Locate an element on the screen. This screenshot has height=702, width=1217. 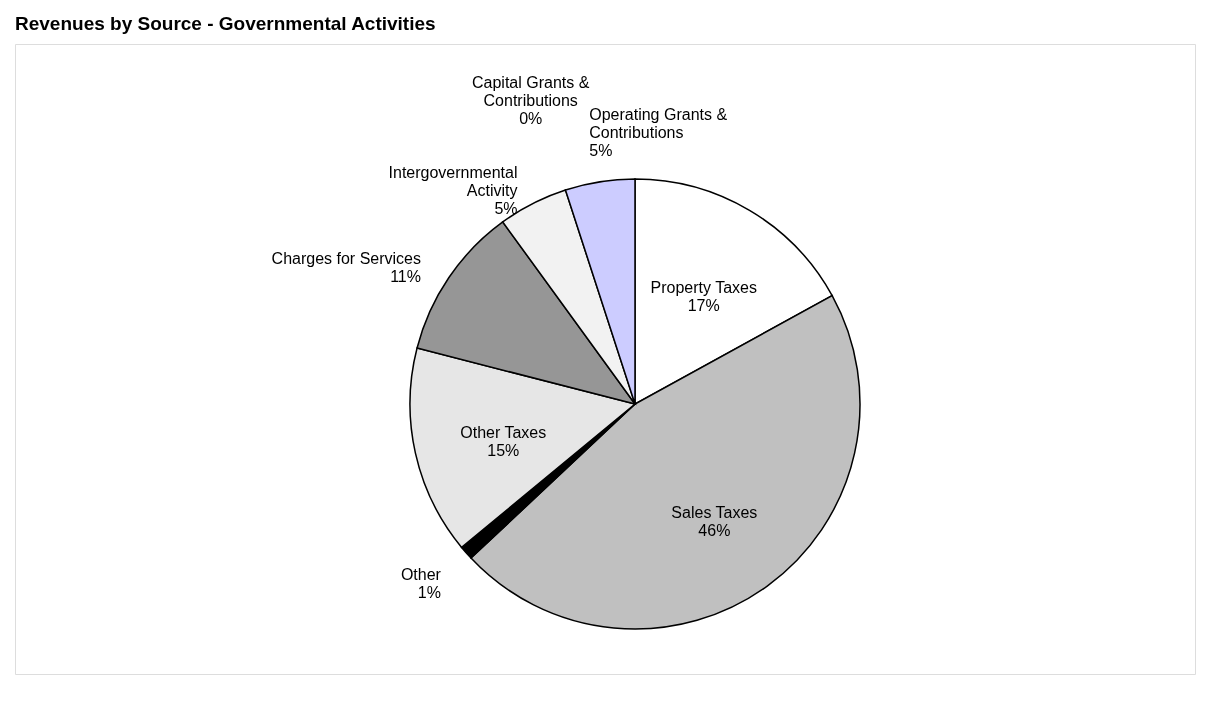
slice-label: Other Taxes is located at coordinates (503, 433).